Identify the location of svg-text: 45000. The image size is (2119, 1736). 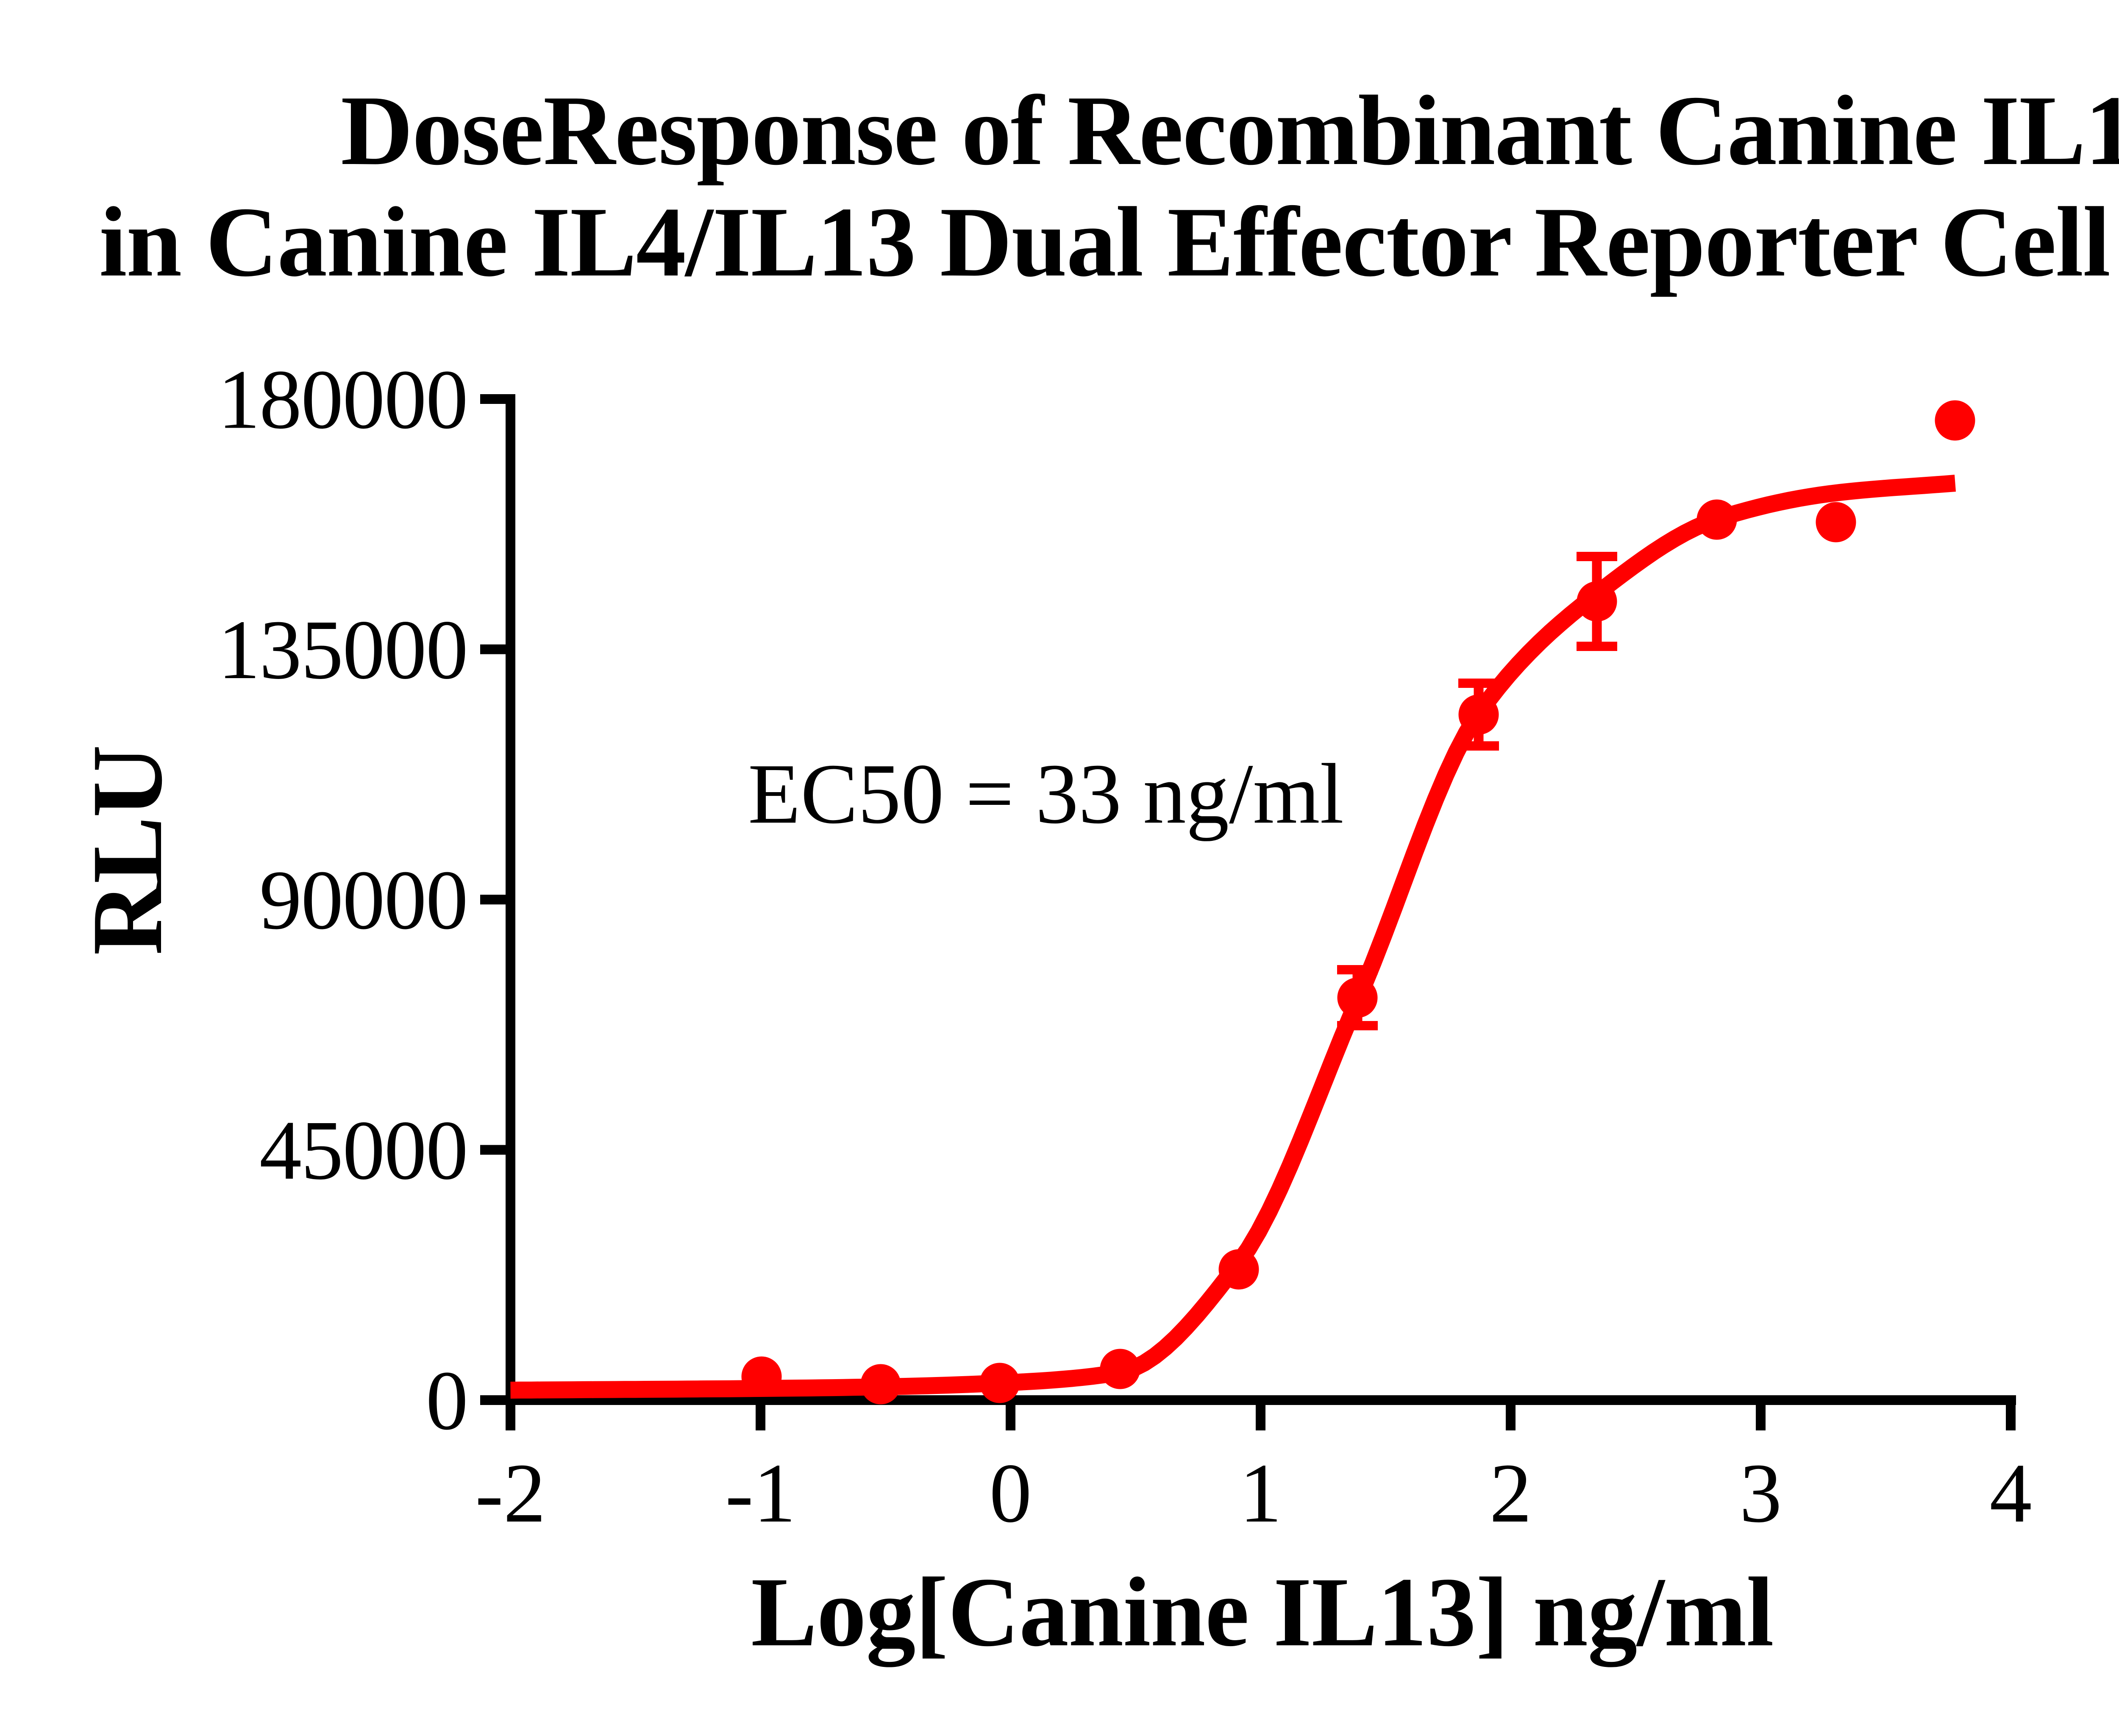
(363, 1150).